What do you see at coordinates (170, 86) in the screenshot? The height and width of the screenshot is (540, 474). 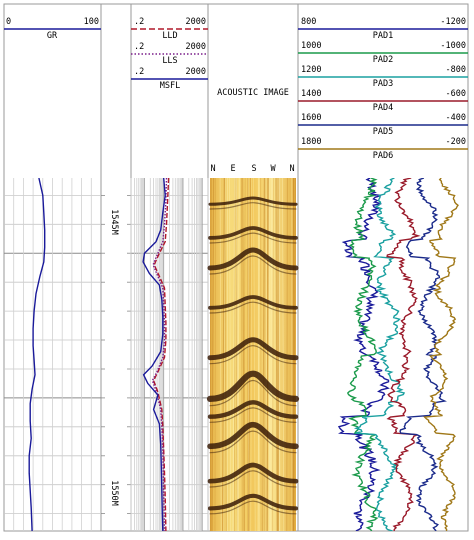 I see `msfl-label: MSFL` at bounding box center [170, 86].